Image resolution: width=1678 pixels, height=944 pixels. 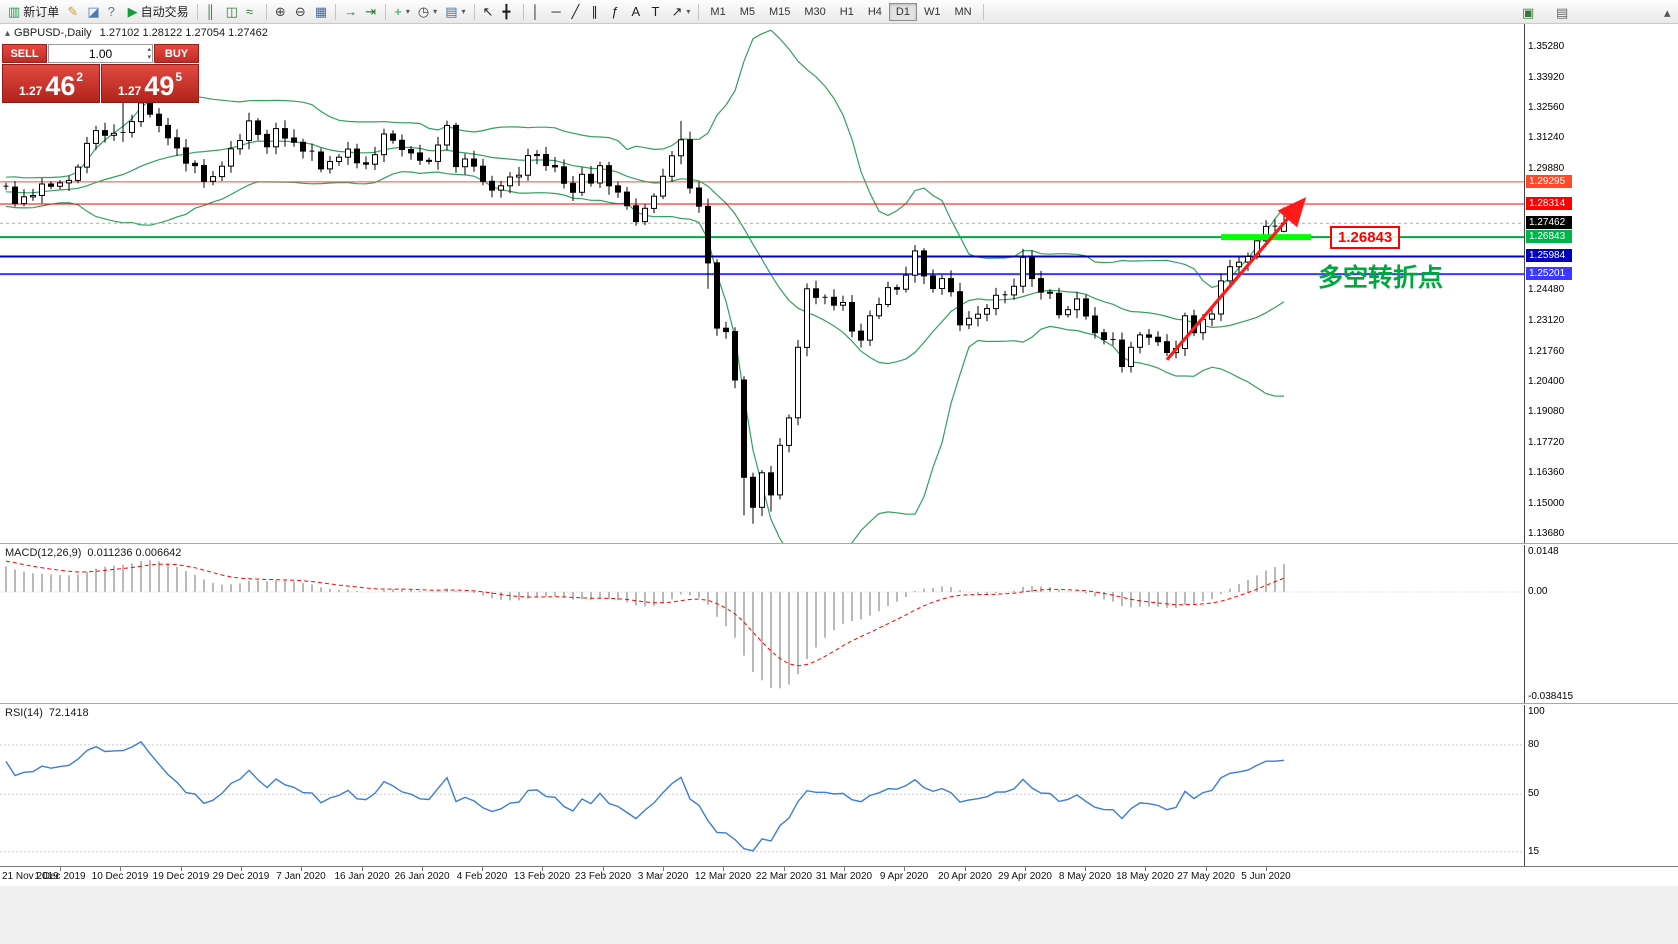 What do you see at coordinates (963, 11) in the screenshot?
I see `timeframe-mn-button: MN` at bounding box center [963, 11].